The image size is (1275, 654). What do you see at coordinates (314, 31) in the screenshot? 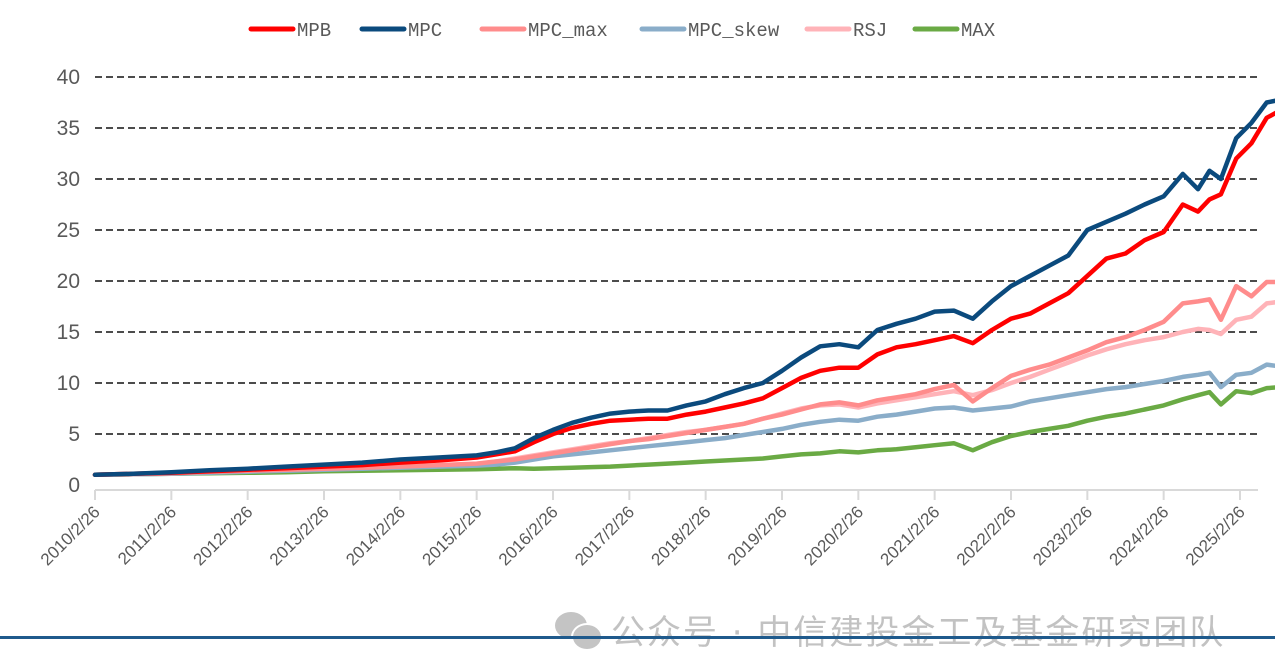
I see `legend-label: MPB` at bounding box center [314, 31].